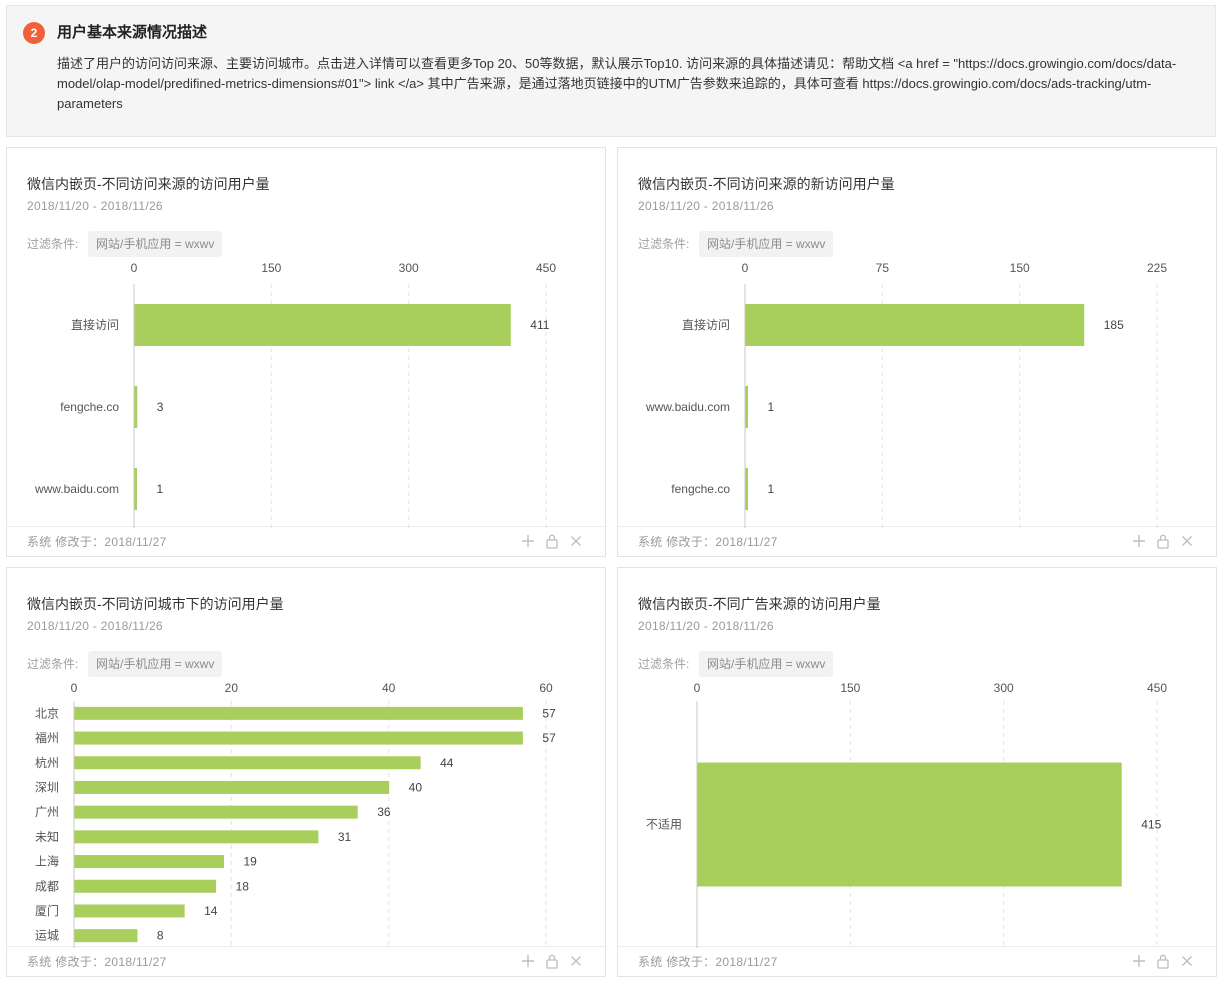 The image size is (1224, 987). What do you see at coordinates (1114, 325) in the screenshot?
I see `value-label: 185` at bounding box center [1114, 325].